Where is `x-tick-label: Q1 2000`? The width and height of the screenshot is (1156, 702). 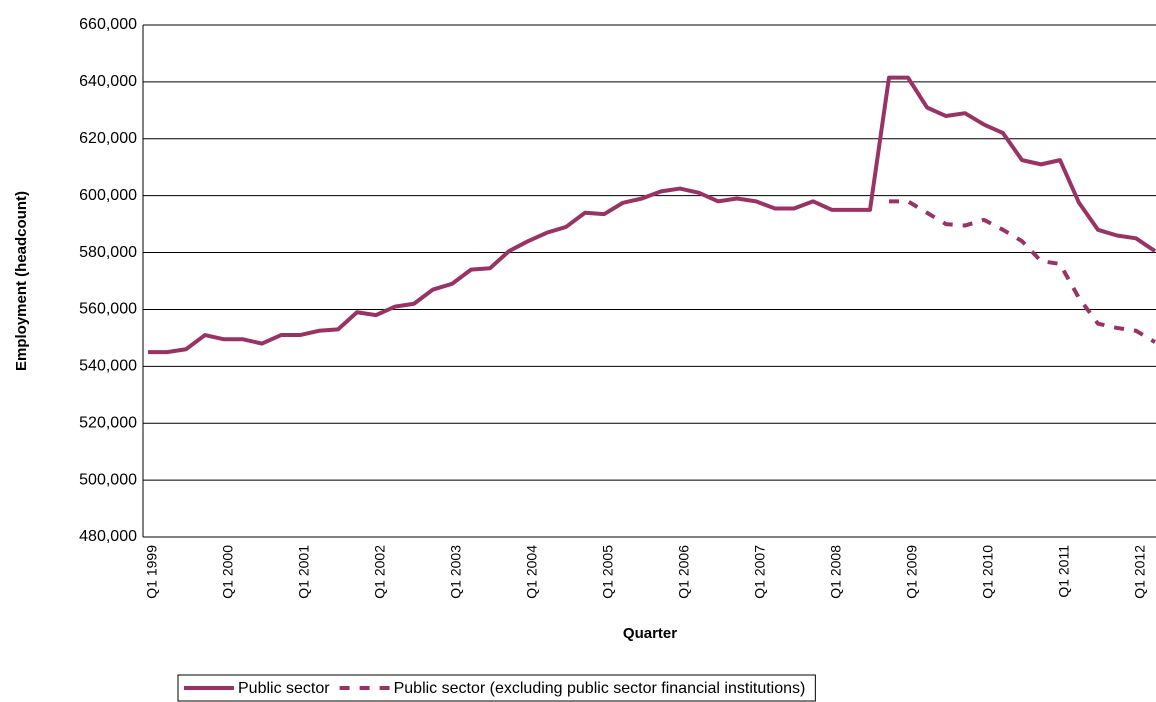
x-tick-label: Q1 2000 is located at coordinates (228, 572).